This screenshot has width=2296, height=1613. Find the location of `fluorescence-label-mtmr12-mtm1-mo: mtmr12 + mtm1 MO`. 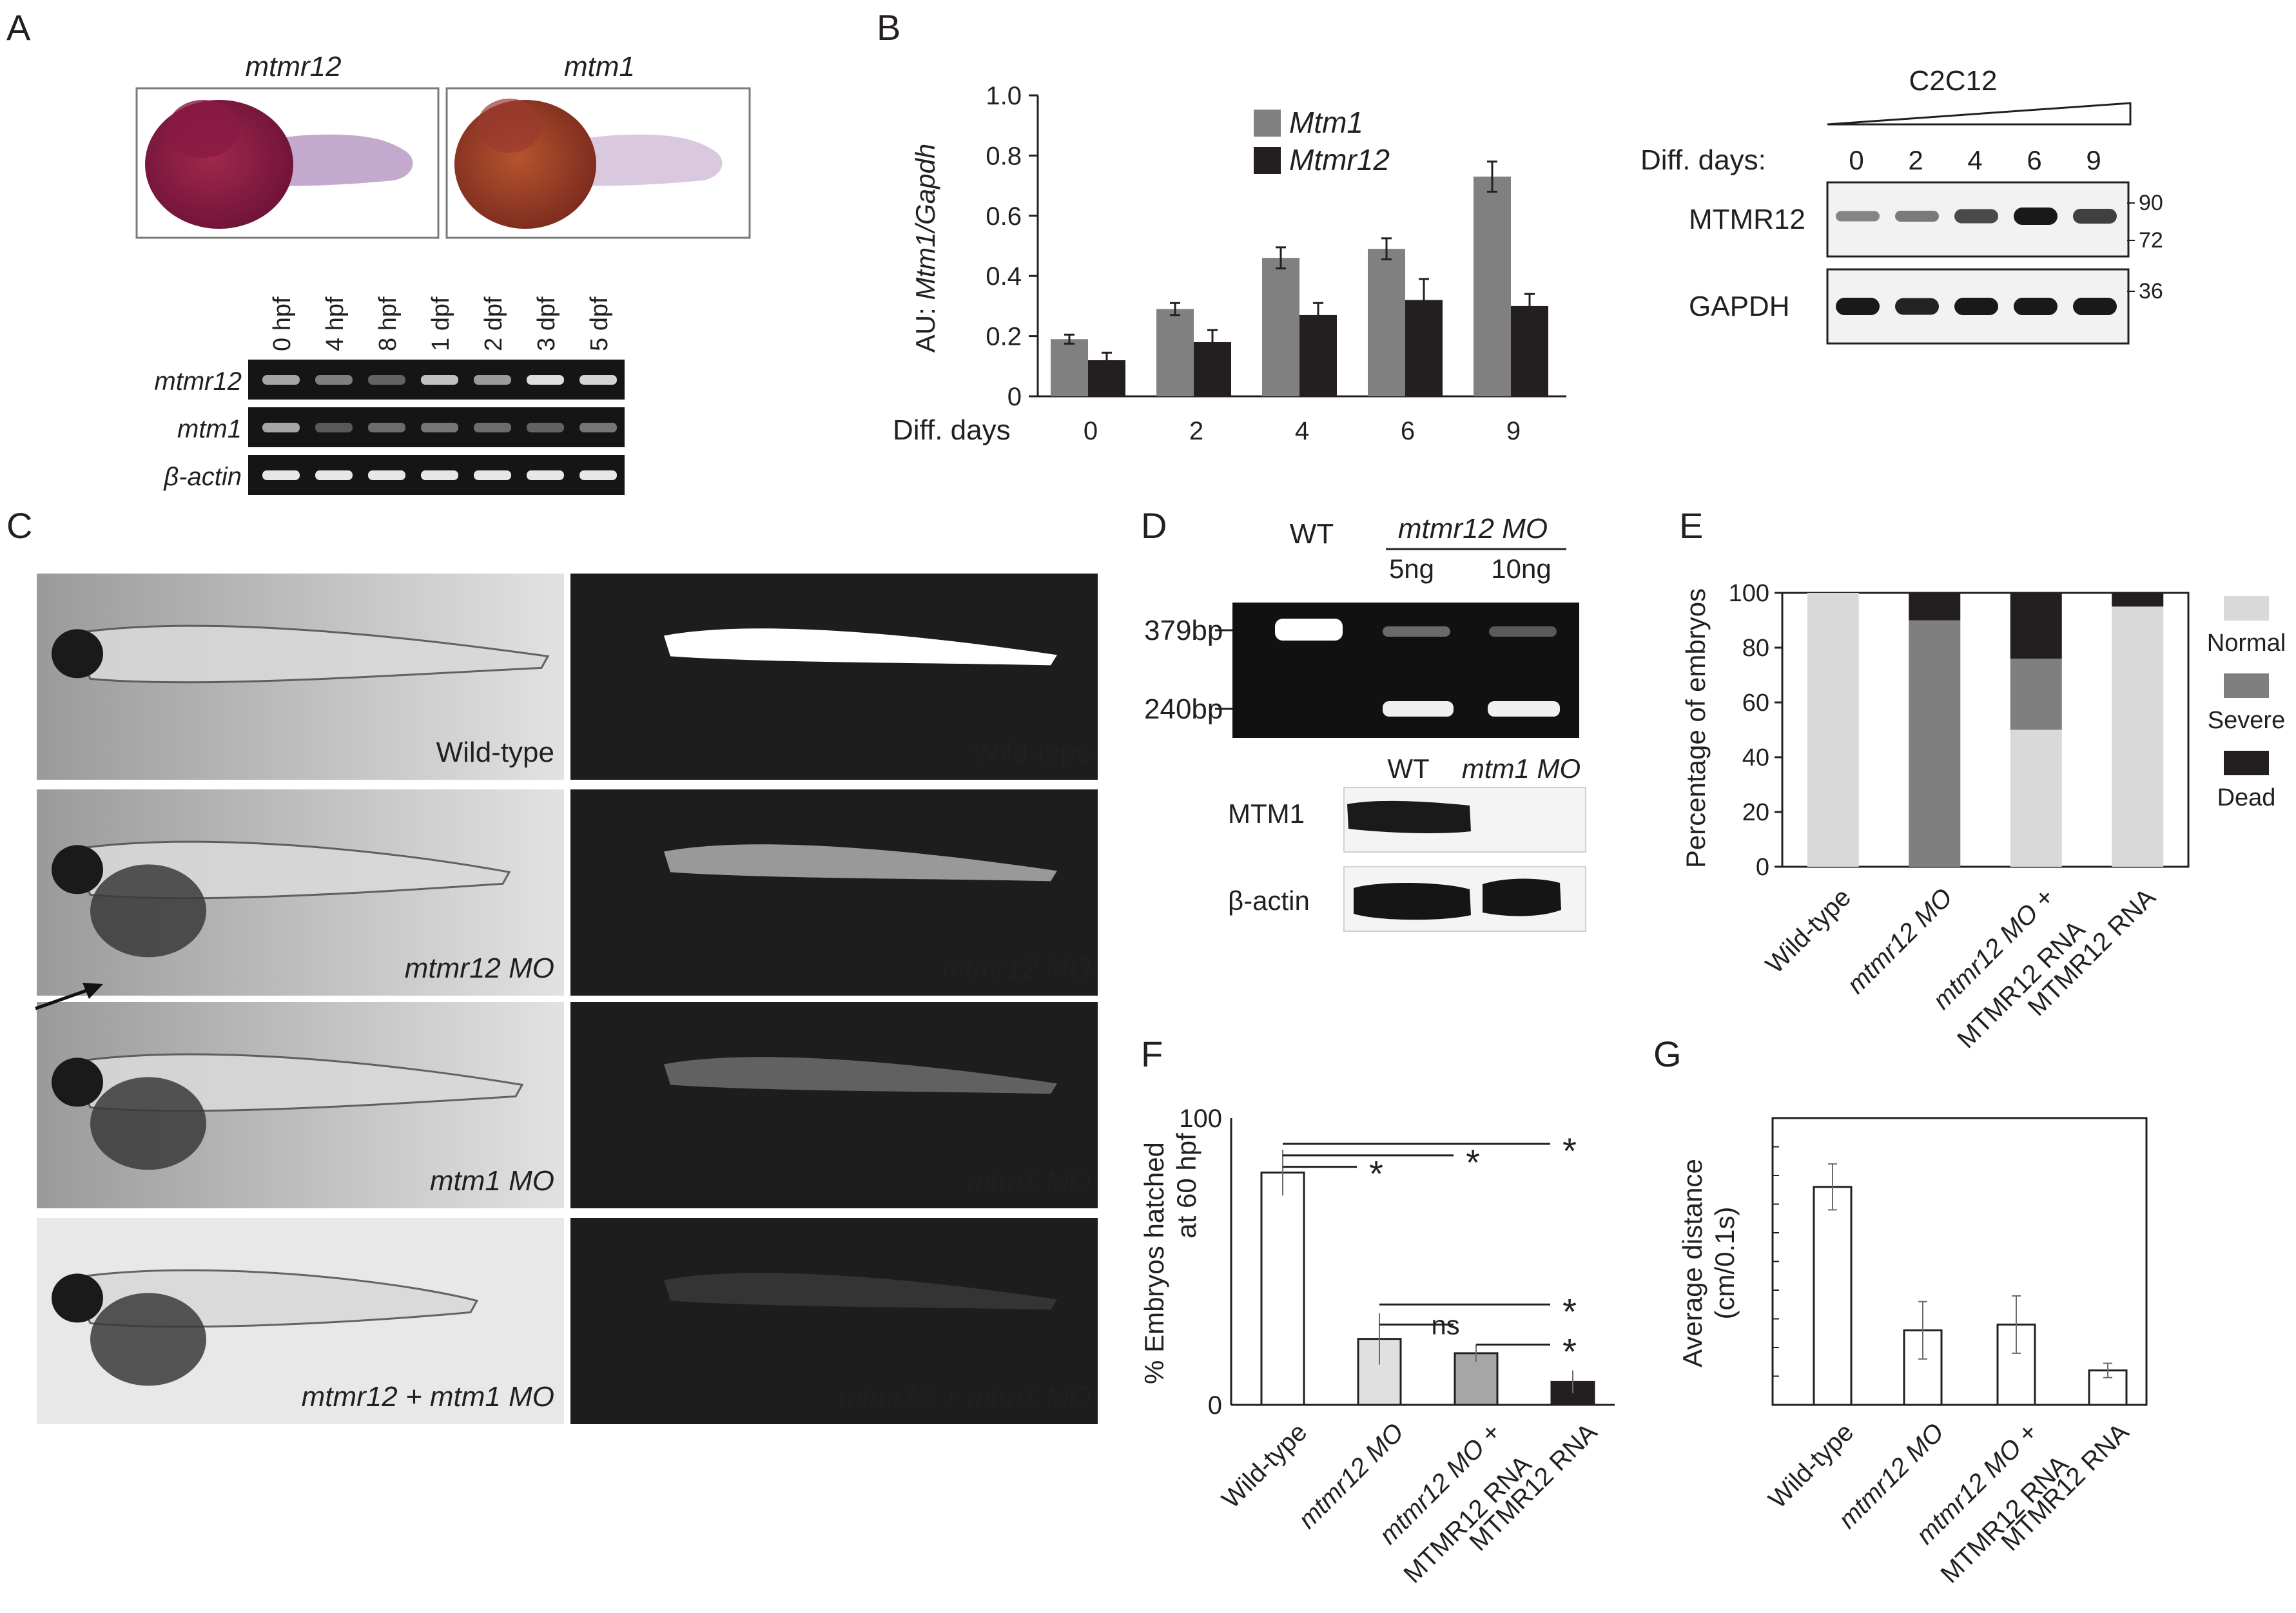

fluorescence-label-mtmr12-mtm1-mo: mtmr12 + mtm1 MO is located at coordinates (965, 1397).